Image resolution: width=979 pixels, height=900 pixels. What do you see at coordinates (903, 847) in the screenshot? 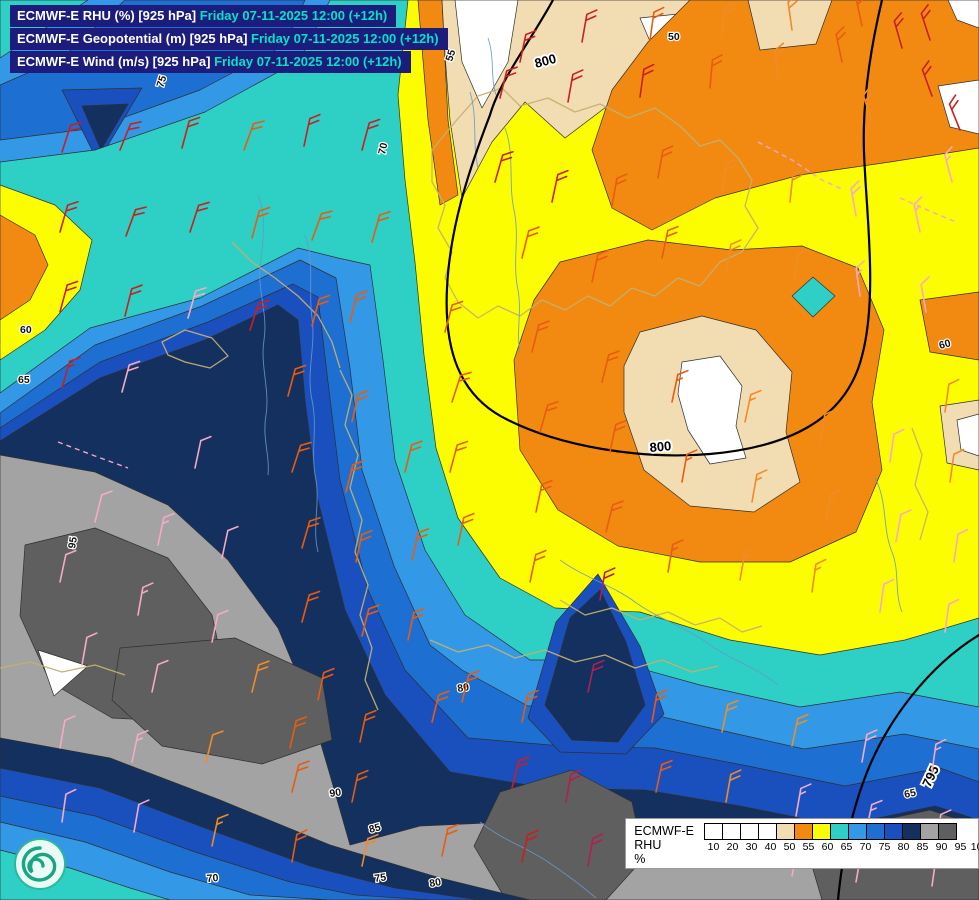
I see `legend-edge-label: 80` at bounding box center [903, 847].